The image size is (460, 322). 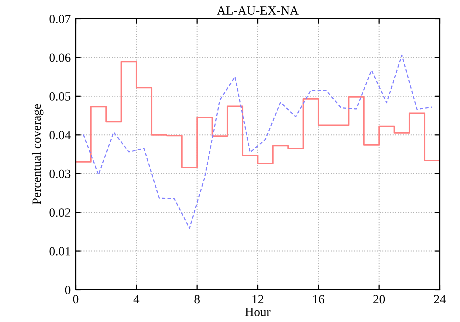 What do you see at coordinates (68, 290) in the screenshot?
I see `y-tick-label: 0` at bounding box center [68, 290].